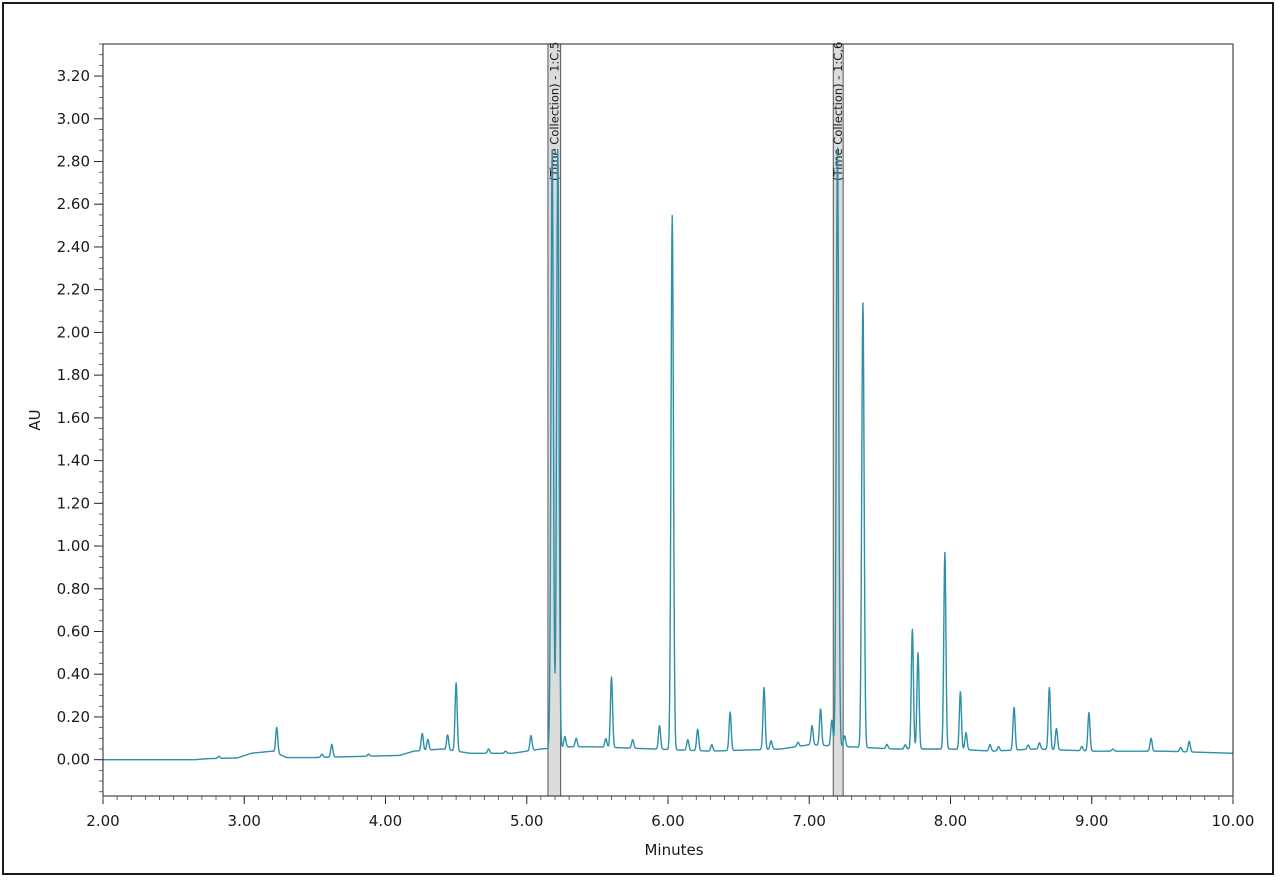 The width and height of the screenshot is (1280, 881). Describe the element at coordinates (102, 821) in the screenshot. I see `x-tick-label: 2.00` at that location.